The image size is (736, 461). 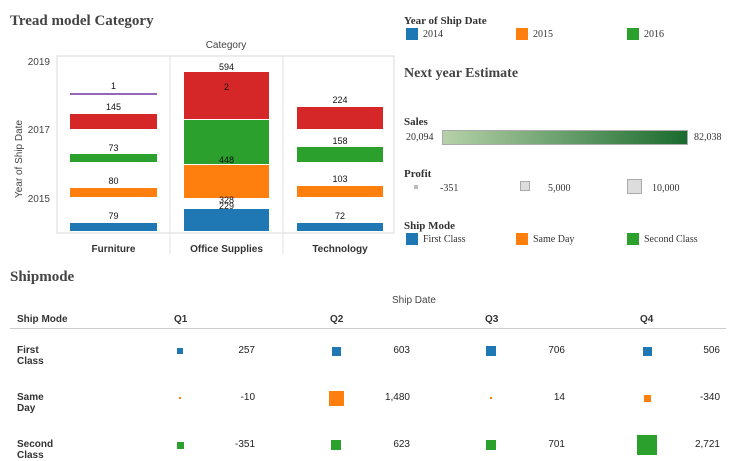 What do you see at coordinates (42, 319) in the screenshot?
I see `ship-mode-column-header: Ship Mode` at bounding box center [42, 319].